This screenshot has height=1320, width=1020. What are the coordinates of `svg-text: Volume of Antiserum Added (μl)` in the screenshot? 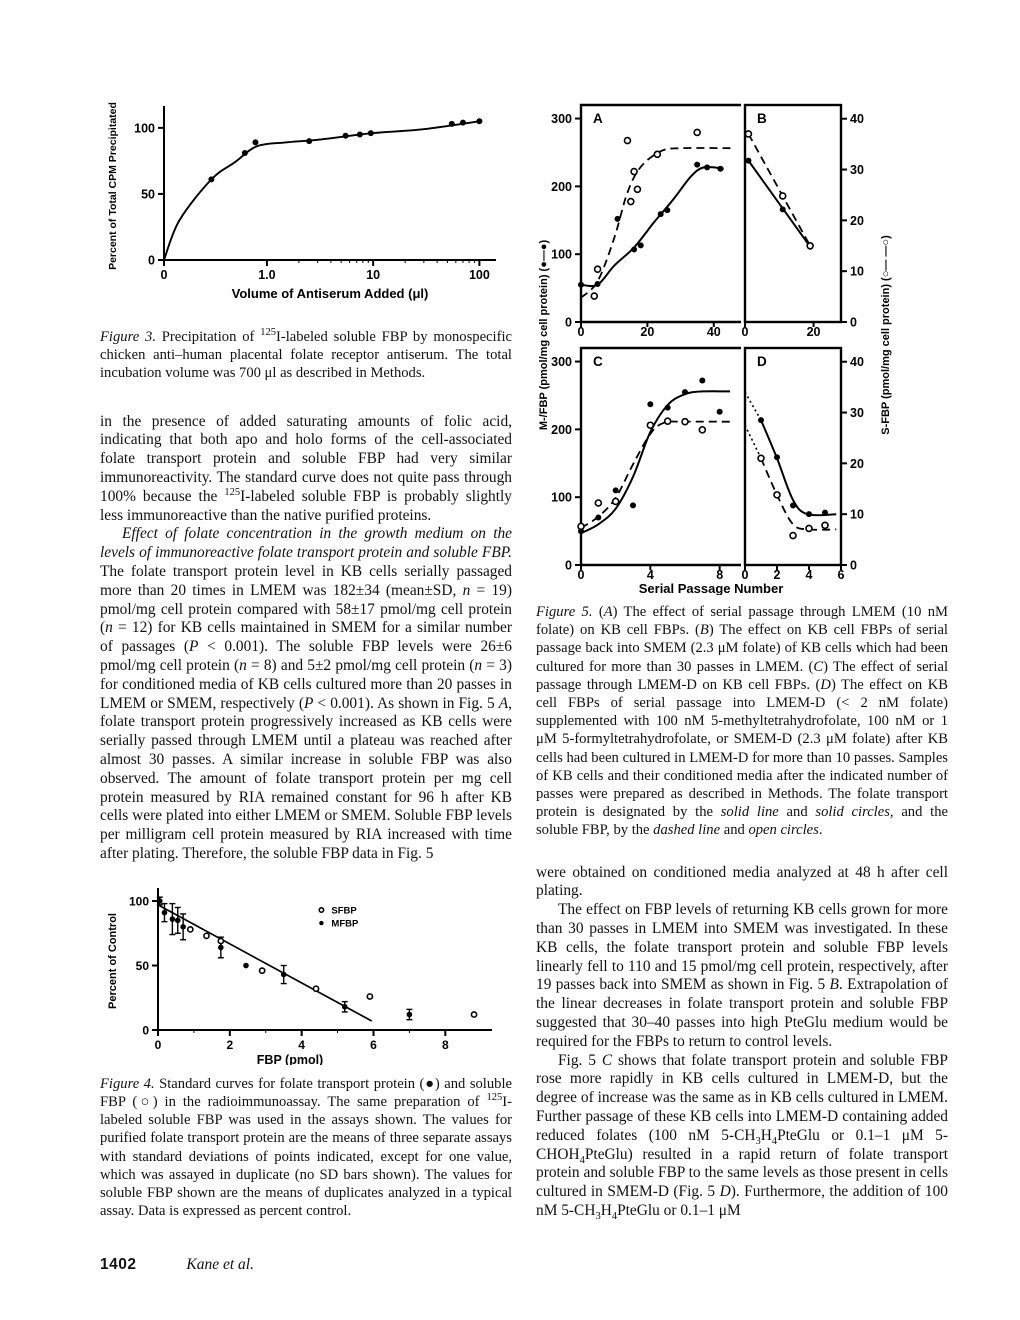 It's located at (330, 293).